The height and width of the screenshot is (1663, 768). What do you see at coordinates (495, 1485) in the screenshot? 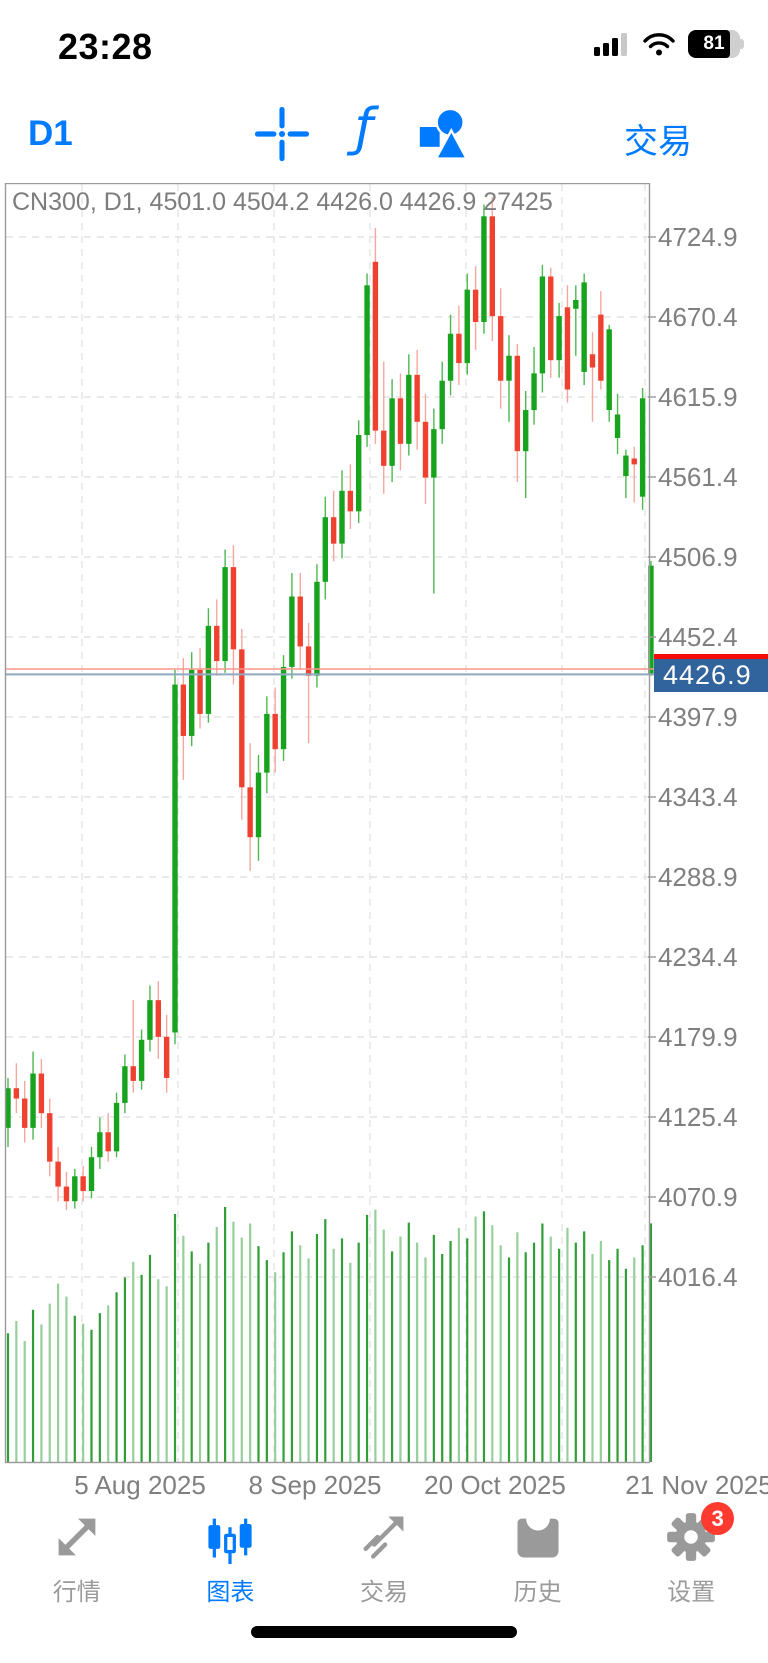
I see `time-axis-label: 20 Oct 2025` at bounding box center [495, 1485].